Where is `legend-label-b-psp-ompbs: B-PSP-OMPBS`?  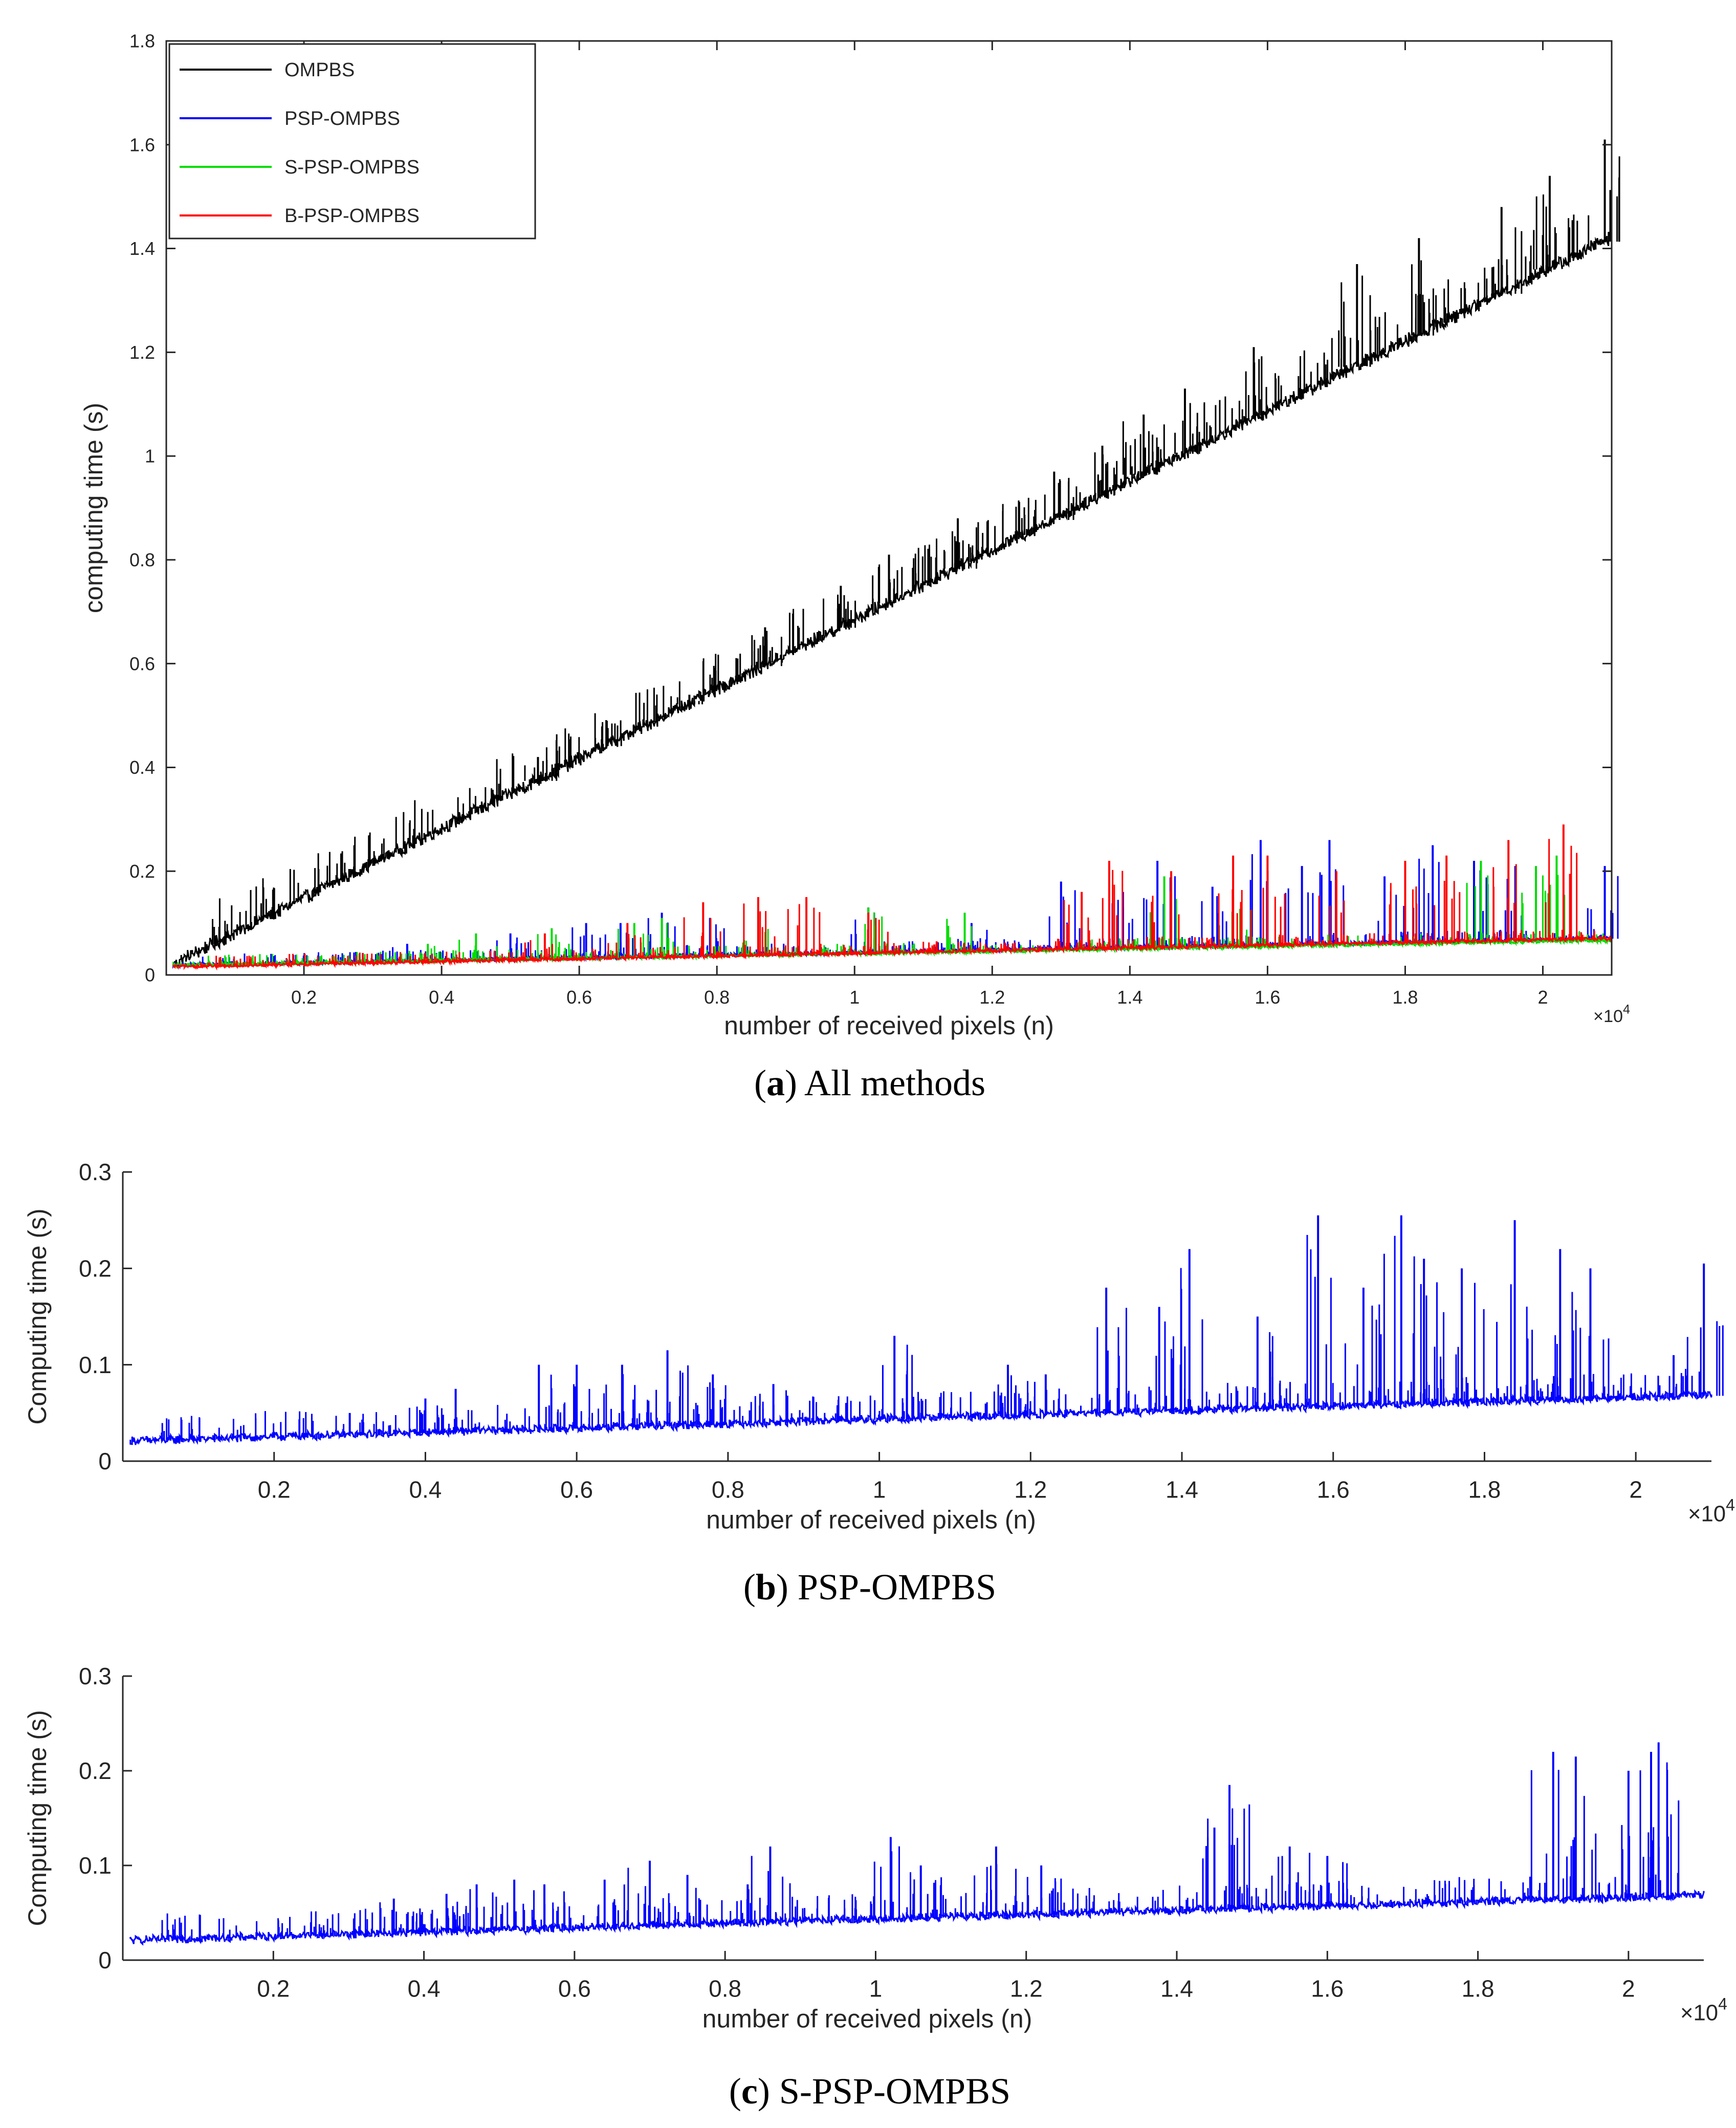
legend-label-b-psp-ompbs: B-PSP-OMPBS is located at coordinates (352, 216).